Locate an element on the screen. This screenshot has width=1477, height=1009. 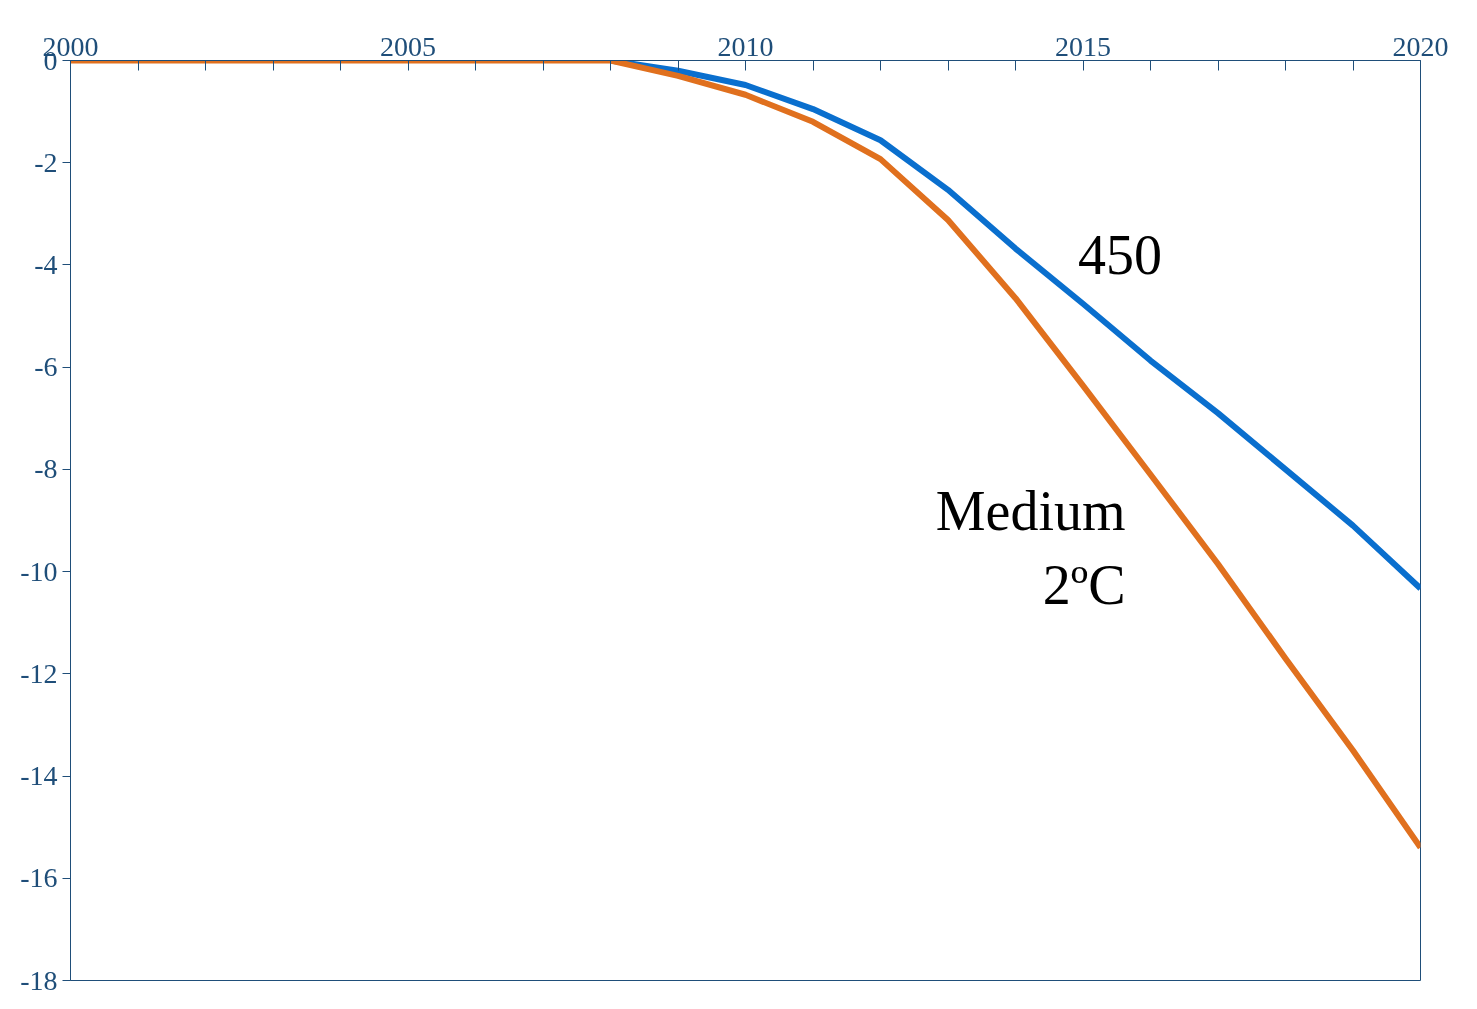
y-tick-label: -8 is located at coordinates (46, 469).